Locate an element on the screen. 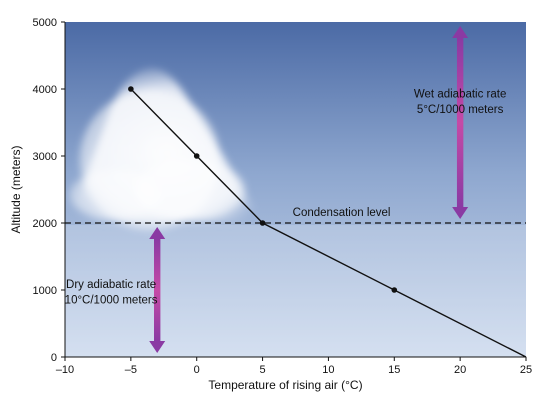 This screenshot has height=416, width=545. y-tick-label: 4000 is located at coordinates (45, 90).